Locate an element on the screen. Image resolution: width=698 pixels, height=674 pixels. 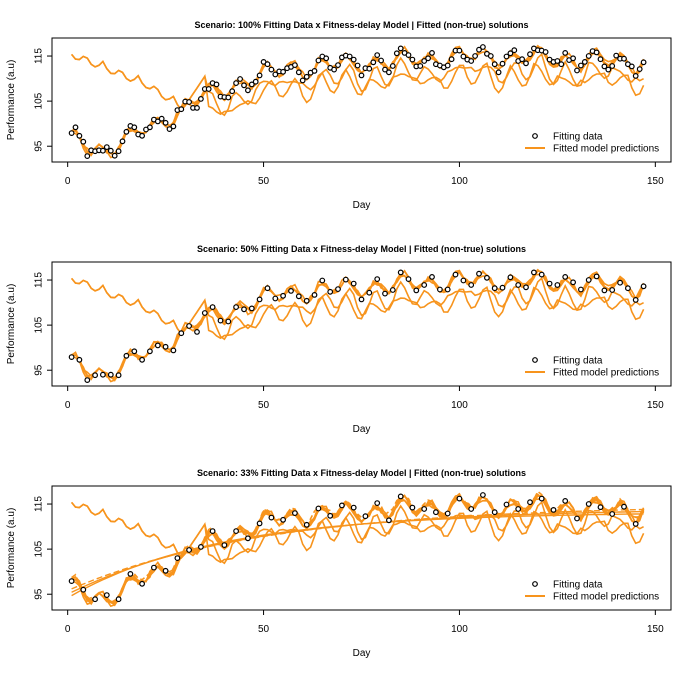
x-tick-label: 100 is located at coordinates (459, 181).